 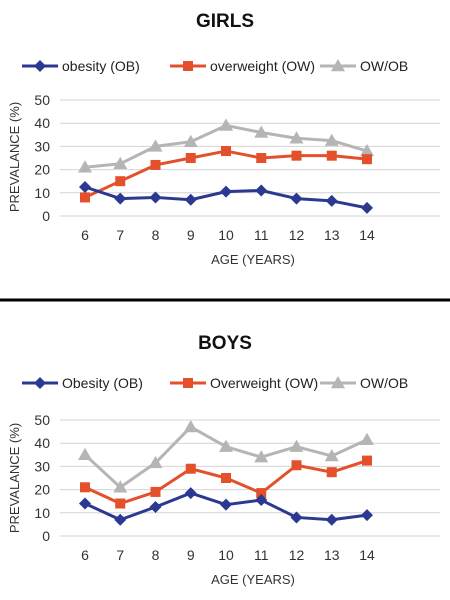 What do you see at coordinates (42, 146) in the screenshot?
I see `y-tick-label: 30` at bounding box center [42, 146].